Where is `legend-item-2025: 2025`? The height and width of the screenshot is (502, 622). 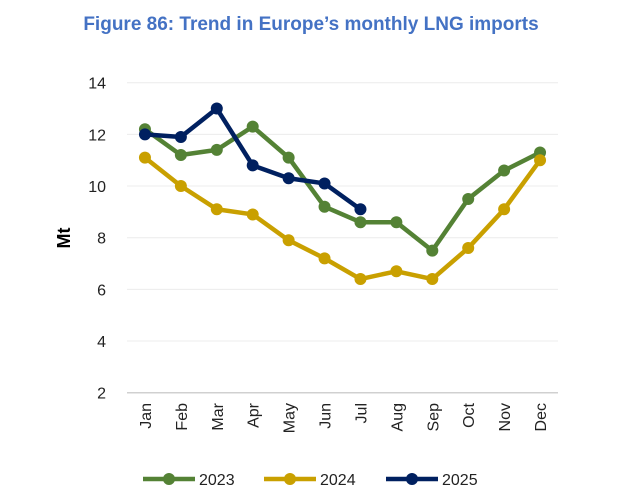 legend-item-2025: 2025 is located at coordinates (432, 480).